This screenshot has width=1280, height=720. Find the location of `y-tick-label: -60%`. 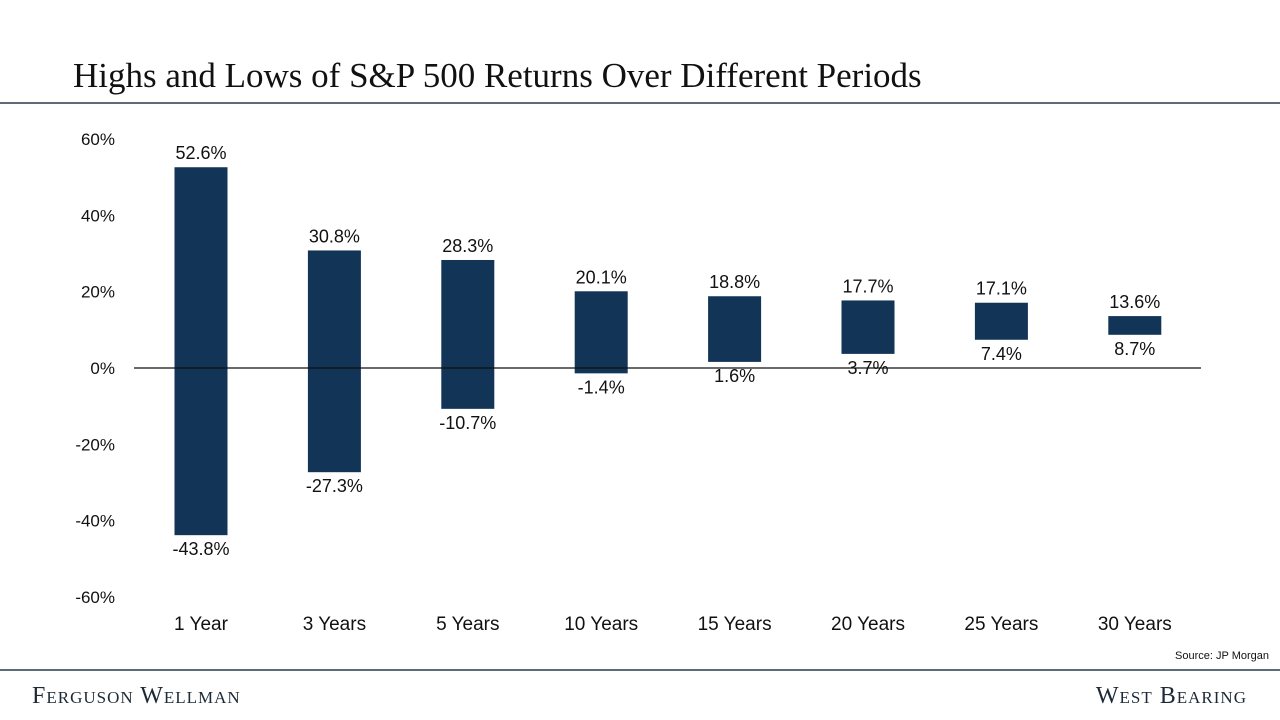

y-tick-label: -60% is located at coordinates (95, 597).